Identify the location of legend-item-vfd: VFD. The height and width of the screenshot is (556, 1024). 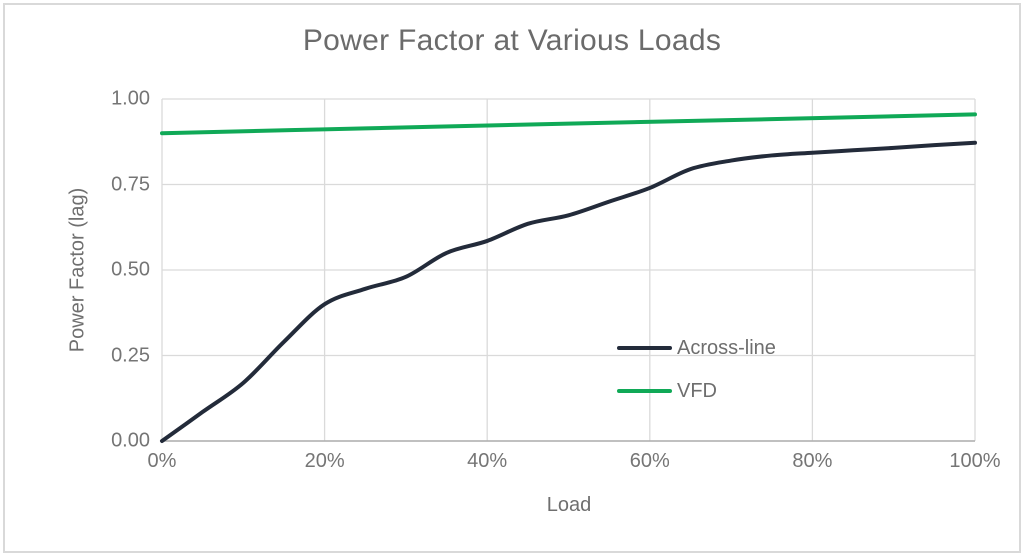
(696, 391).